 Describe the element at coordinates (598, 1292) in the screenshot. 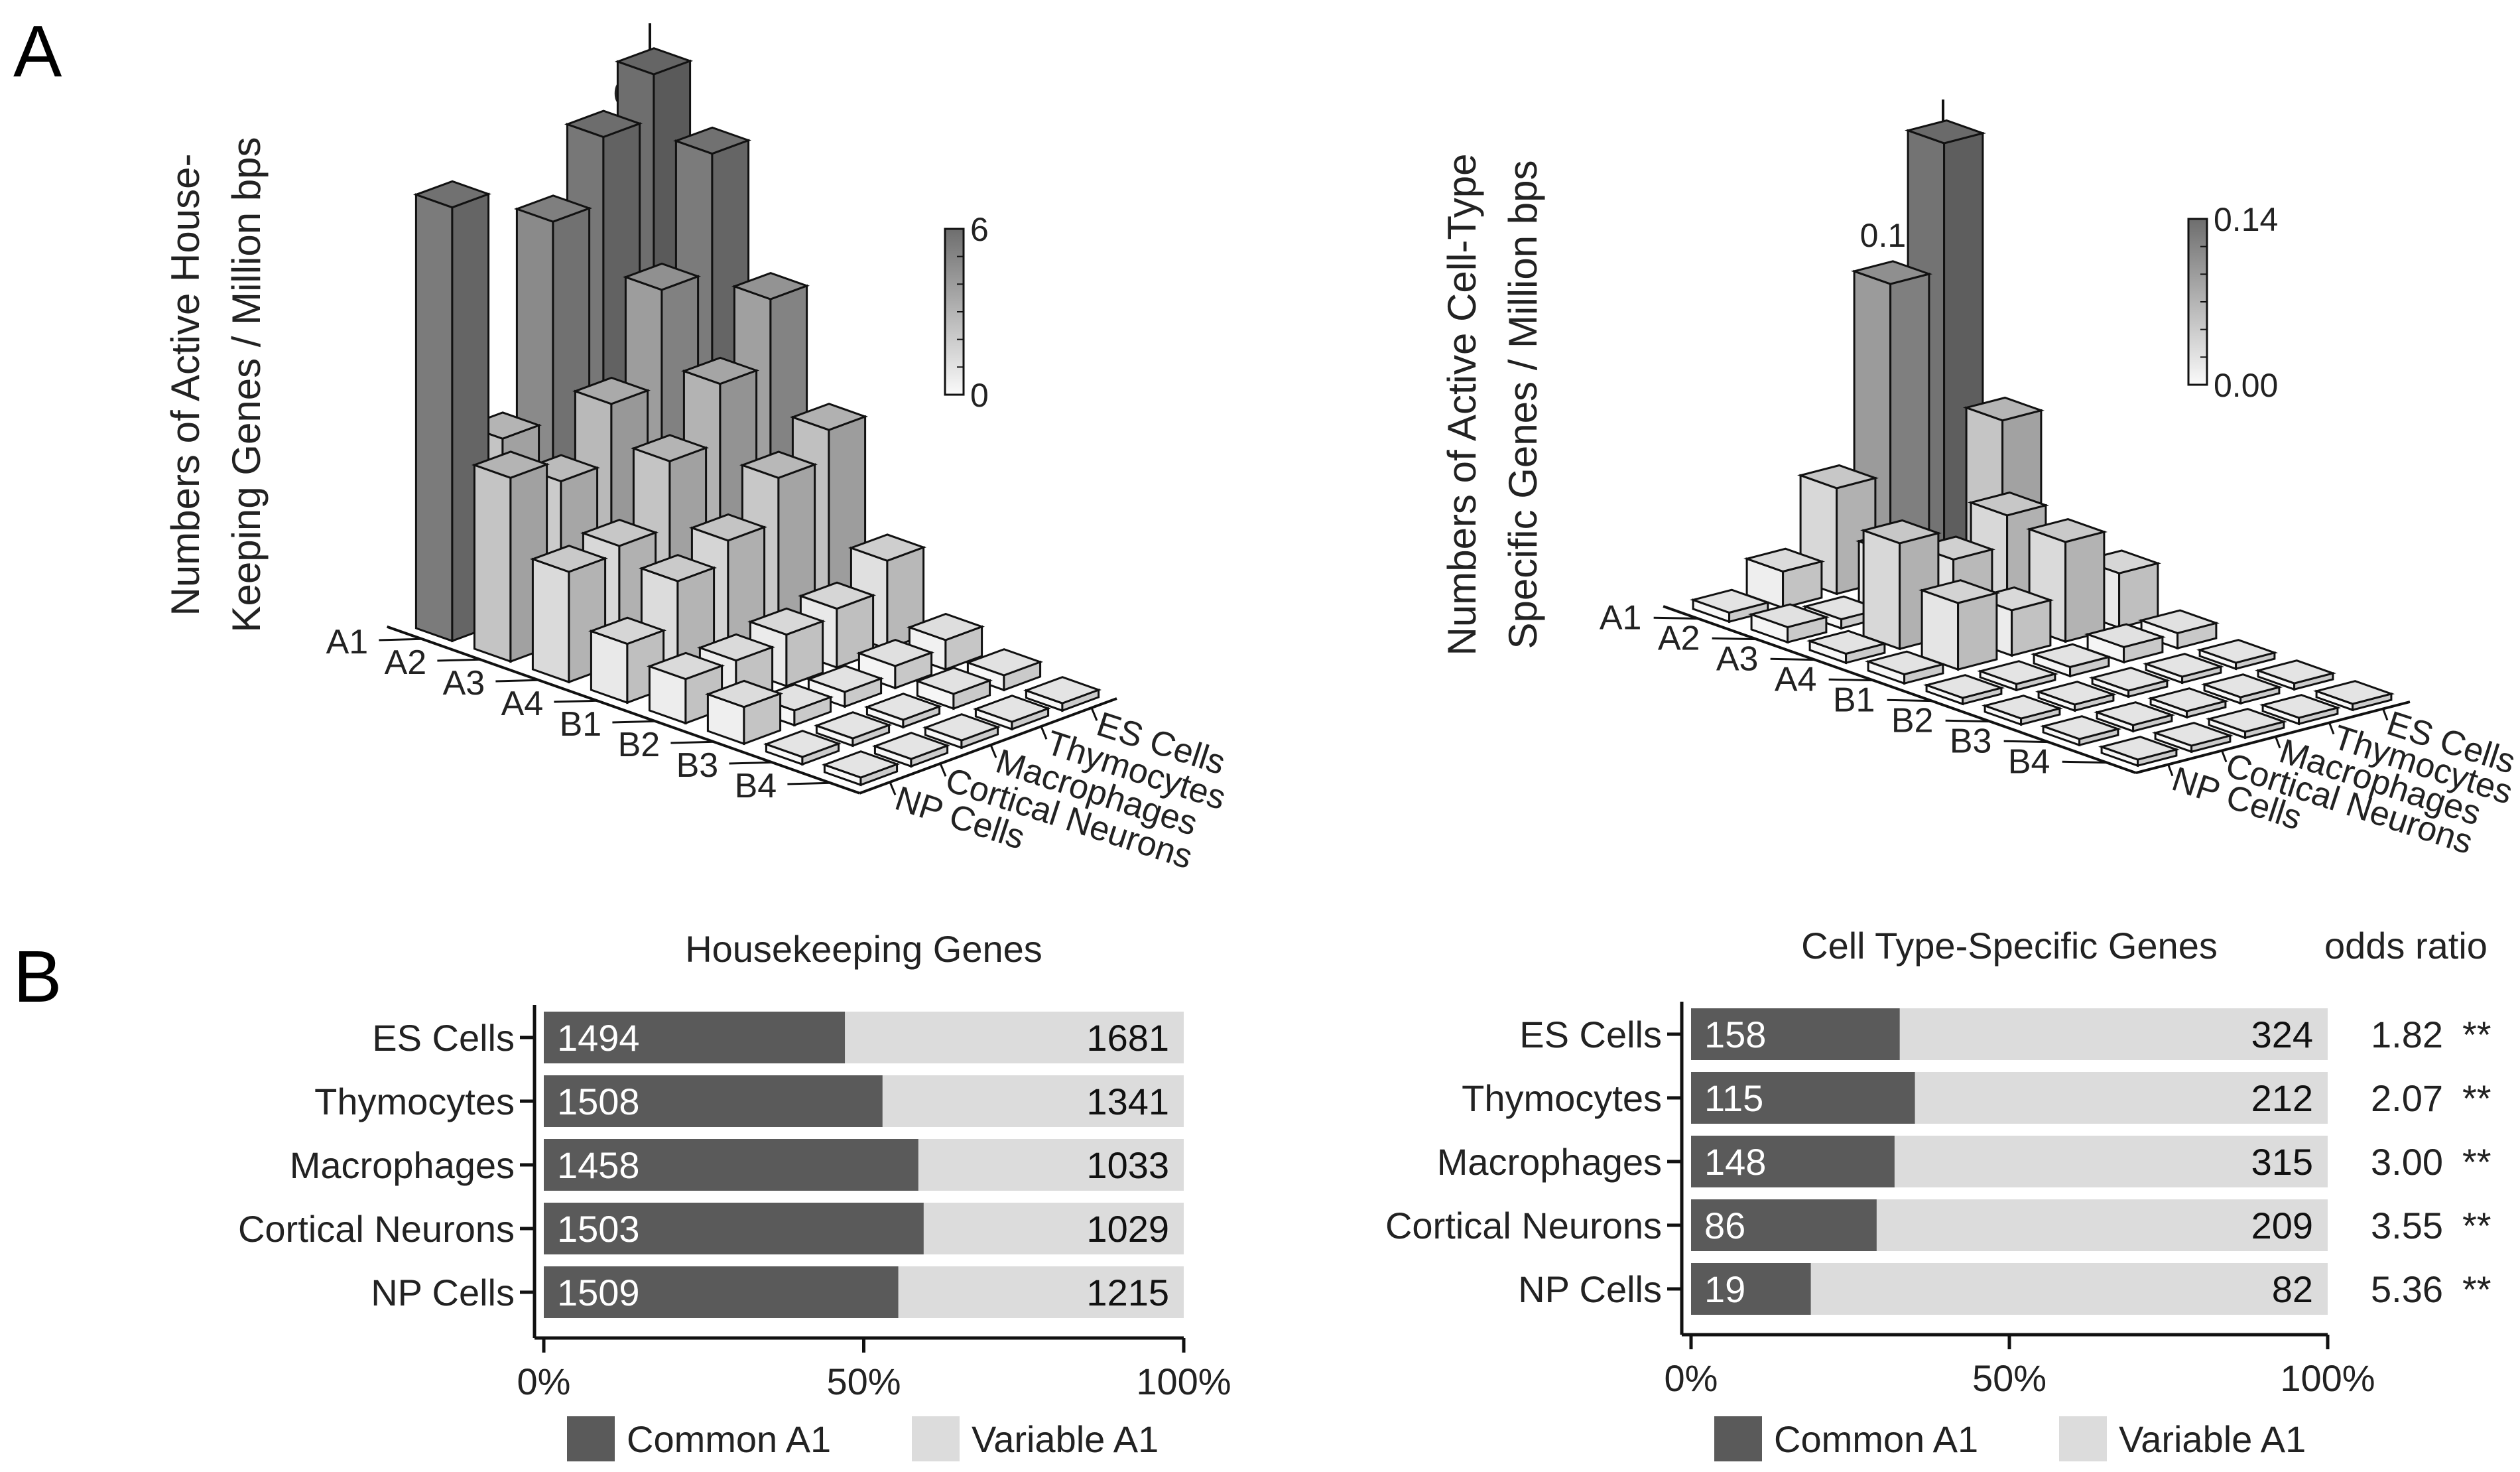

I see `common-value-label: 1509` at that location.